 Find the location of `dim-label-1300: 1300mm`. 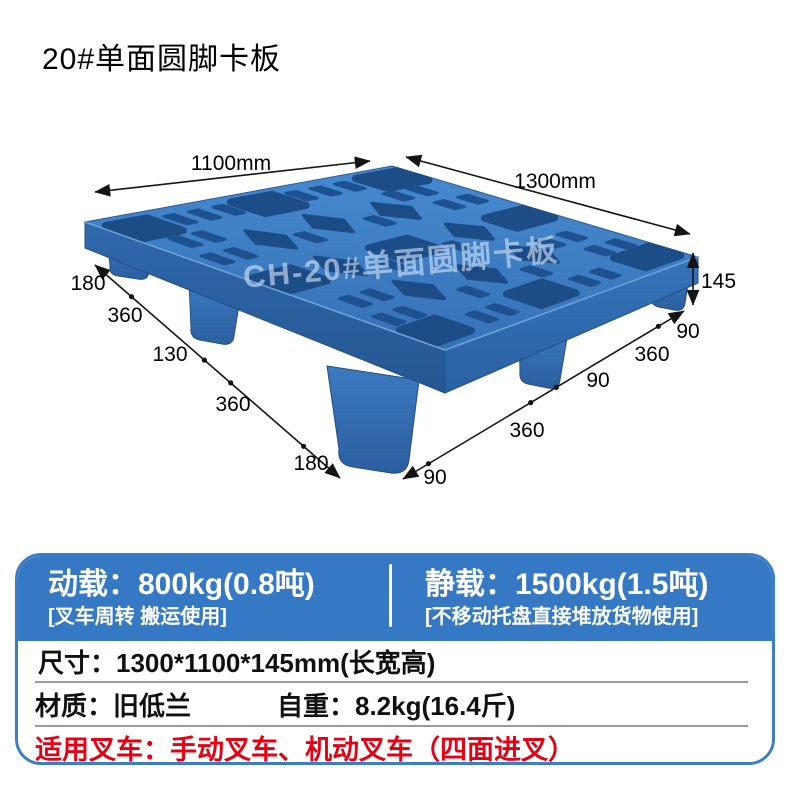

dim-label-1300: 1300mm is located at coordinates (555, 181).